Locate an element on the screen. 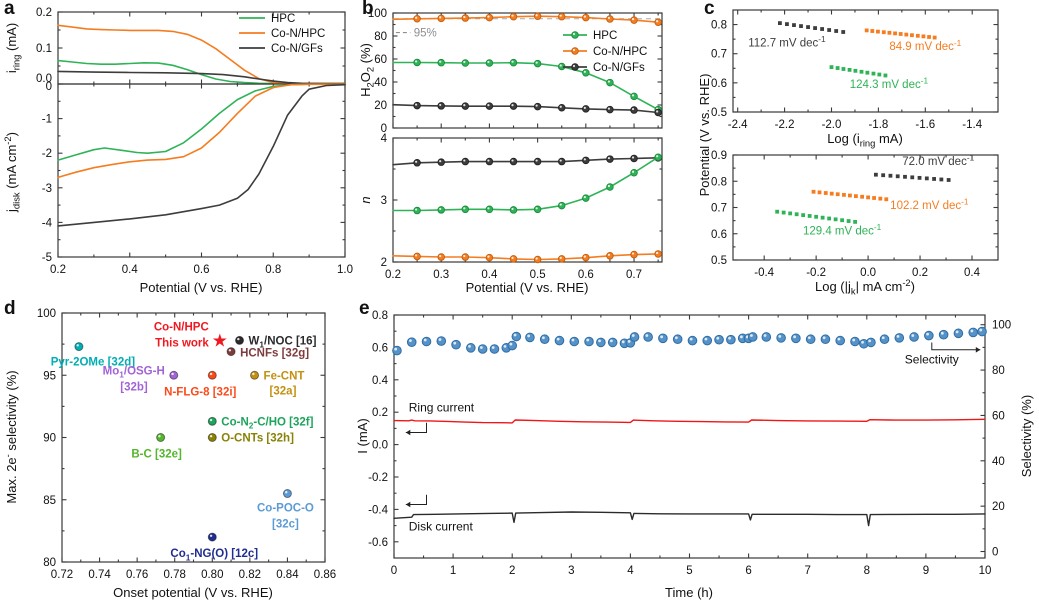 This screenshot has height=610, width=1039. svg-text: jdisk (mA cm-2) is located at coordinates (12, 172).